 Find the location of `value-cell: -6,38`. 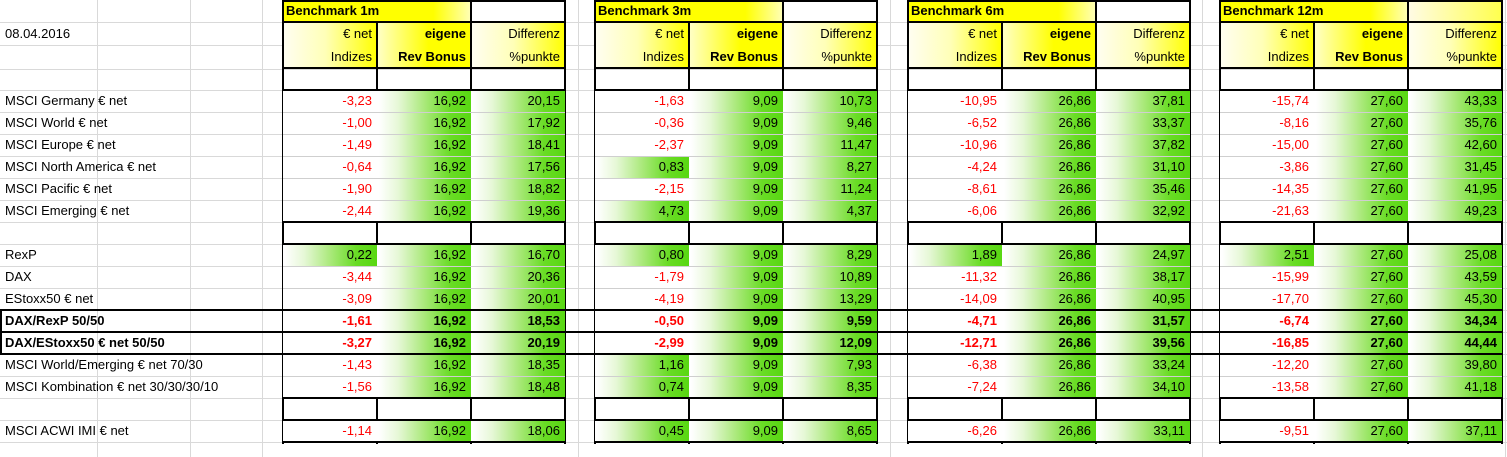

value-cell: -6,38 is located at coordinates (955, 365).